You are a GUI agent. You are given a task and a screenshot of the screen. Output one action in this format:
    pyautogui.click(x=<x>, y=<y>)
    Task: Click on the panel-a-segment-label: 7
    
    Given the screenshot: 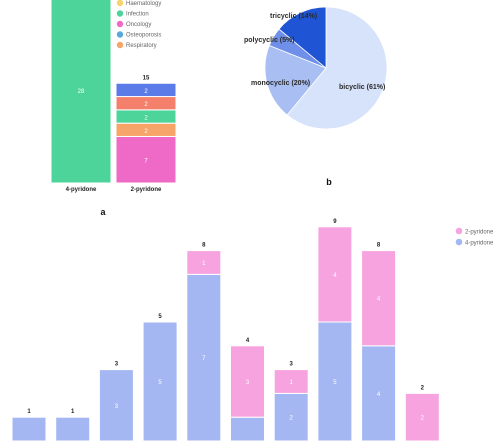 What is the action you would take?
    pyautogui.click(x=146, y=162)
    